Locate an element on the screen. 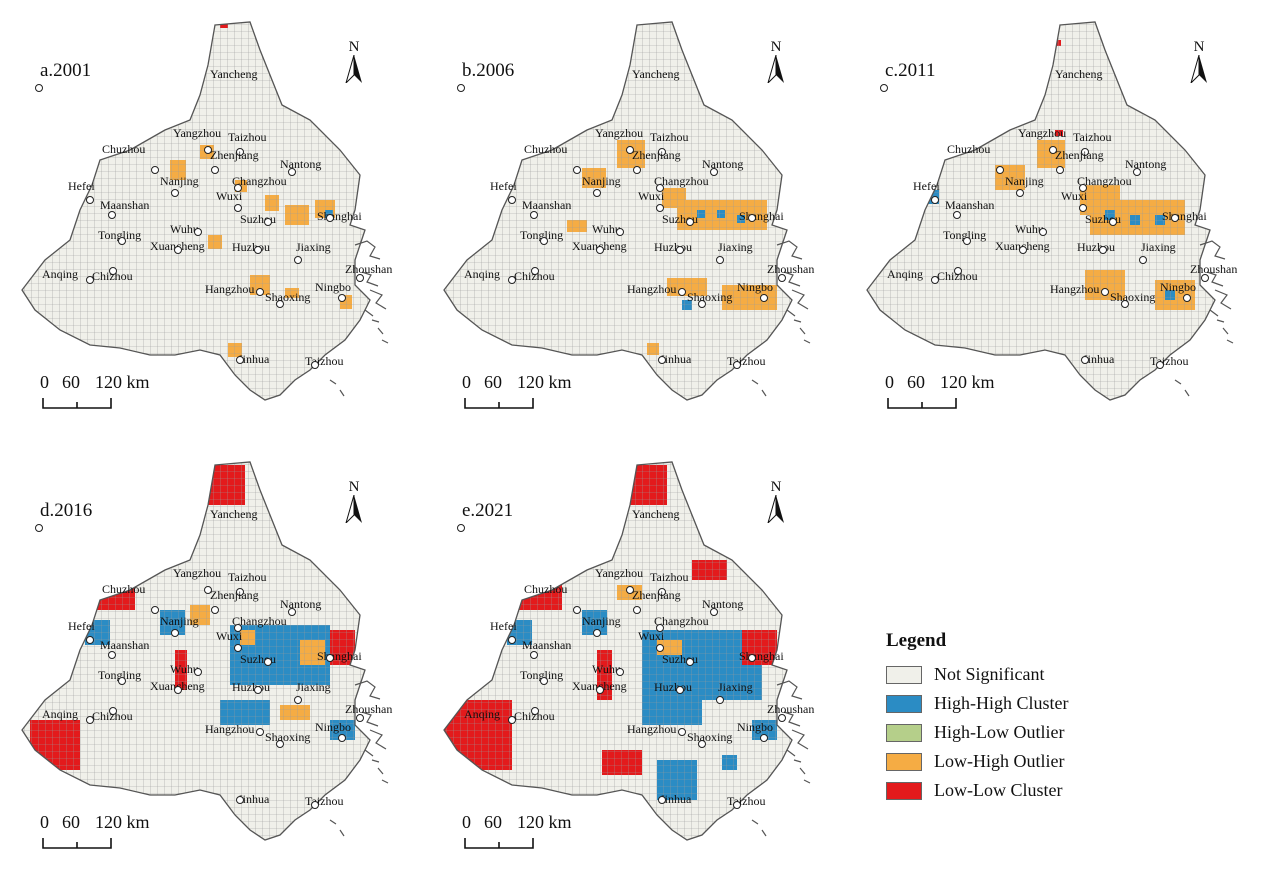 This screenshot has height=880, width=1268. city-label: Yancheng is located at coordinates (1079, 74).